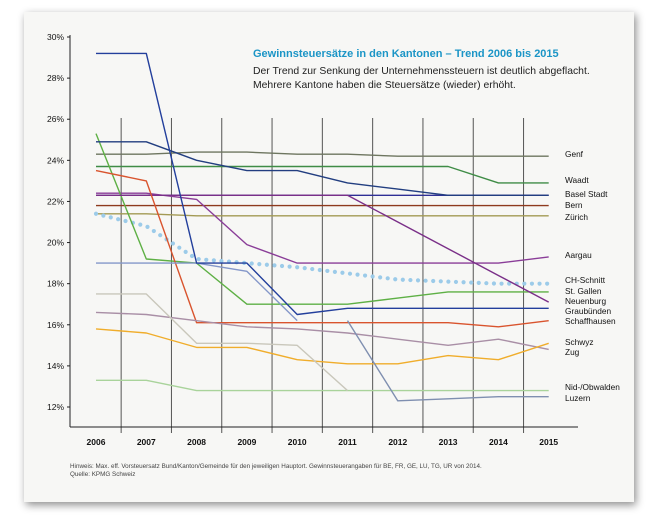 The width and height of the screenshot is (661, 527). I want to click on series-label: Schwyz, so click(579, 342).